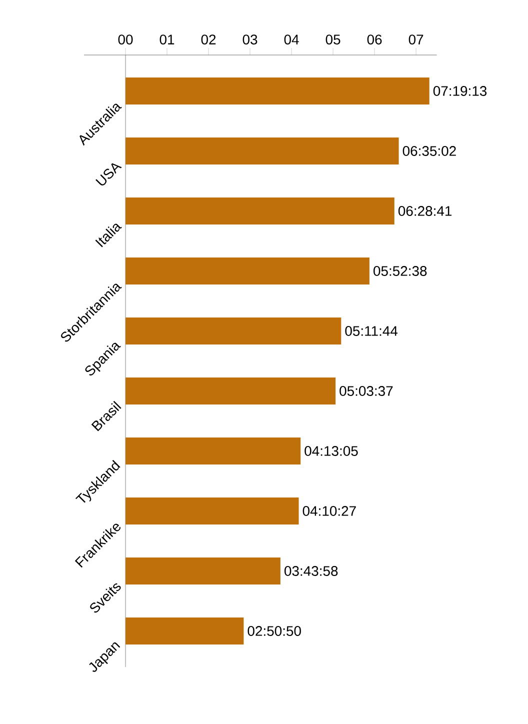 This screenshot has width=528, height=724. Describe the element at coordinates (125, 39) in the screenshot. I see `x-tick-label: 00` at that location.